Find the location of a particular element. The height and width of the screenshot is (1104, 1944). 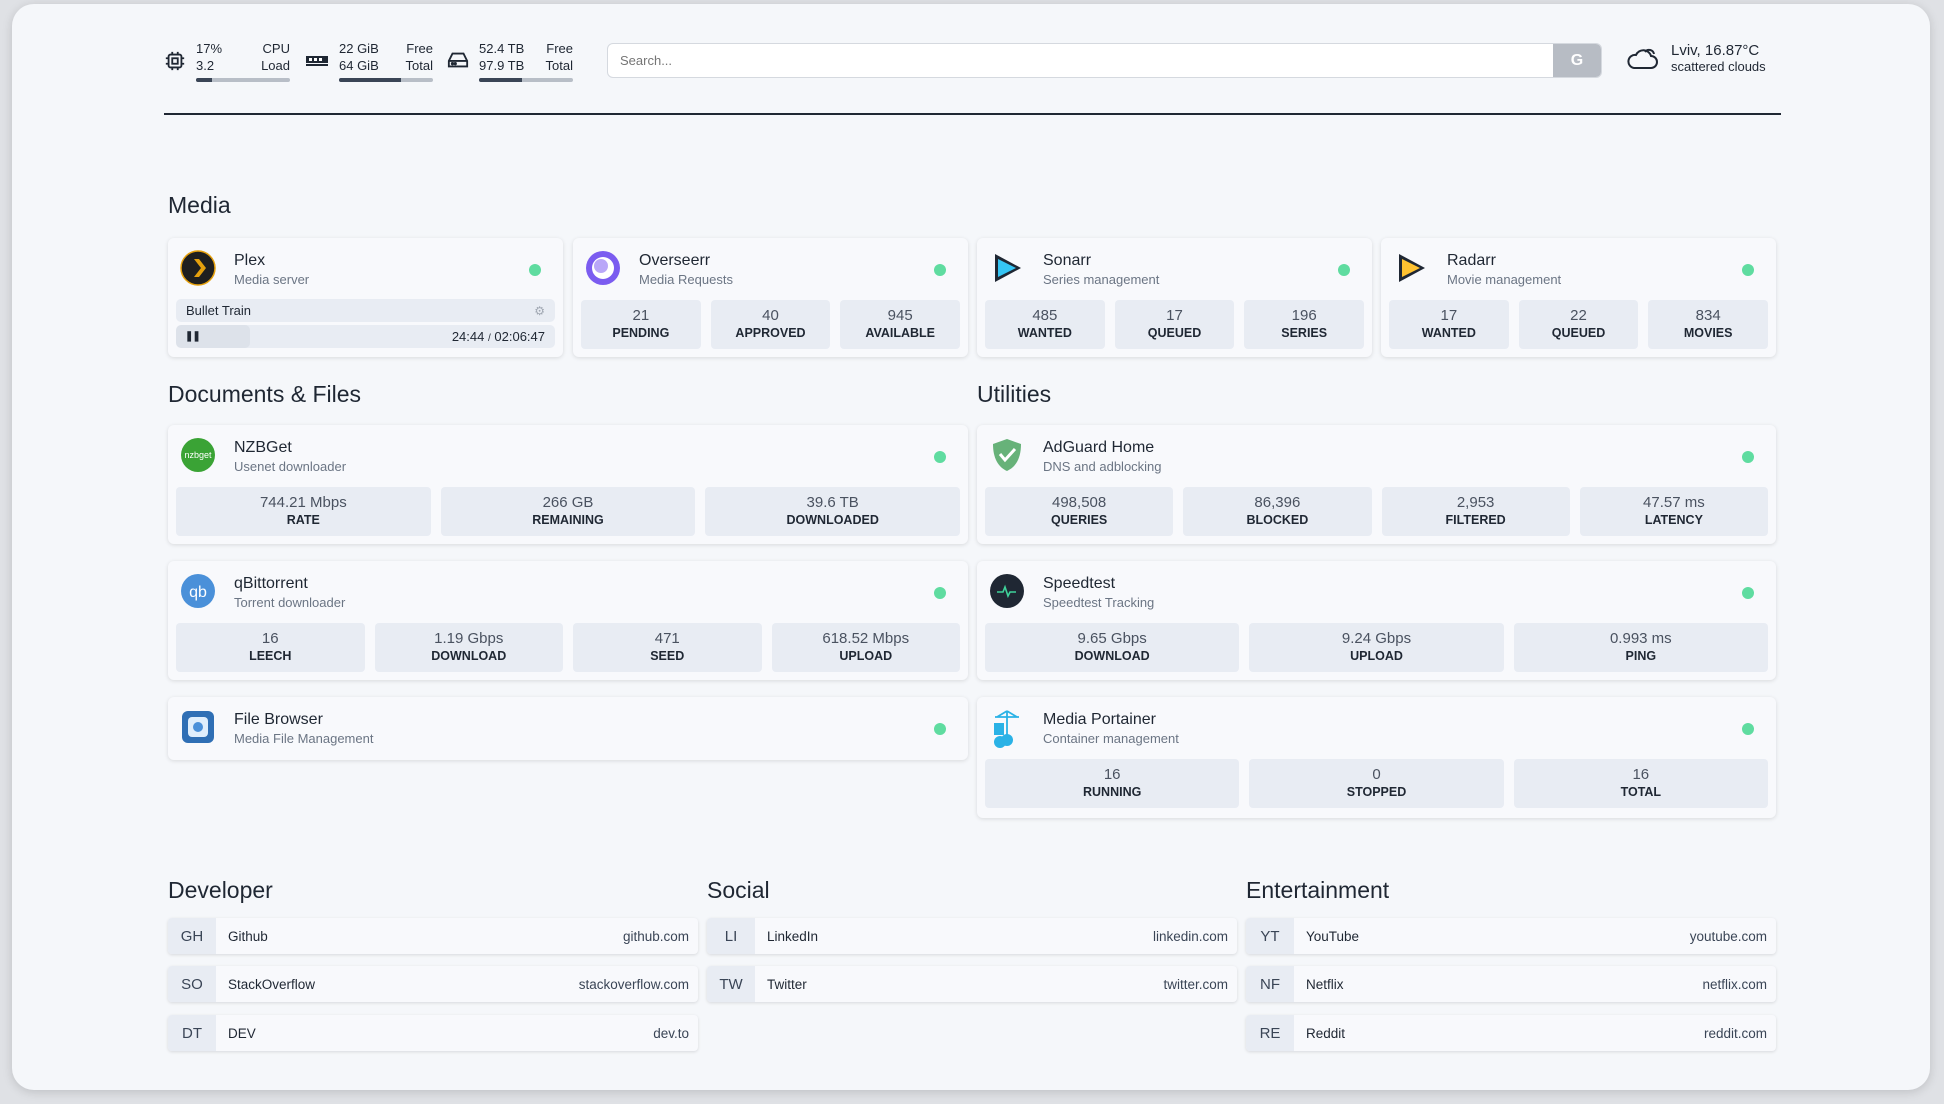

disk-widget: 52.4 TB Free 97.9 TB Total is located at coordinates (510, 61).